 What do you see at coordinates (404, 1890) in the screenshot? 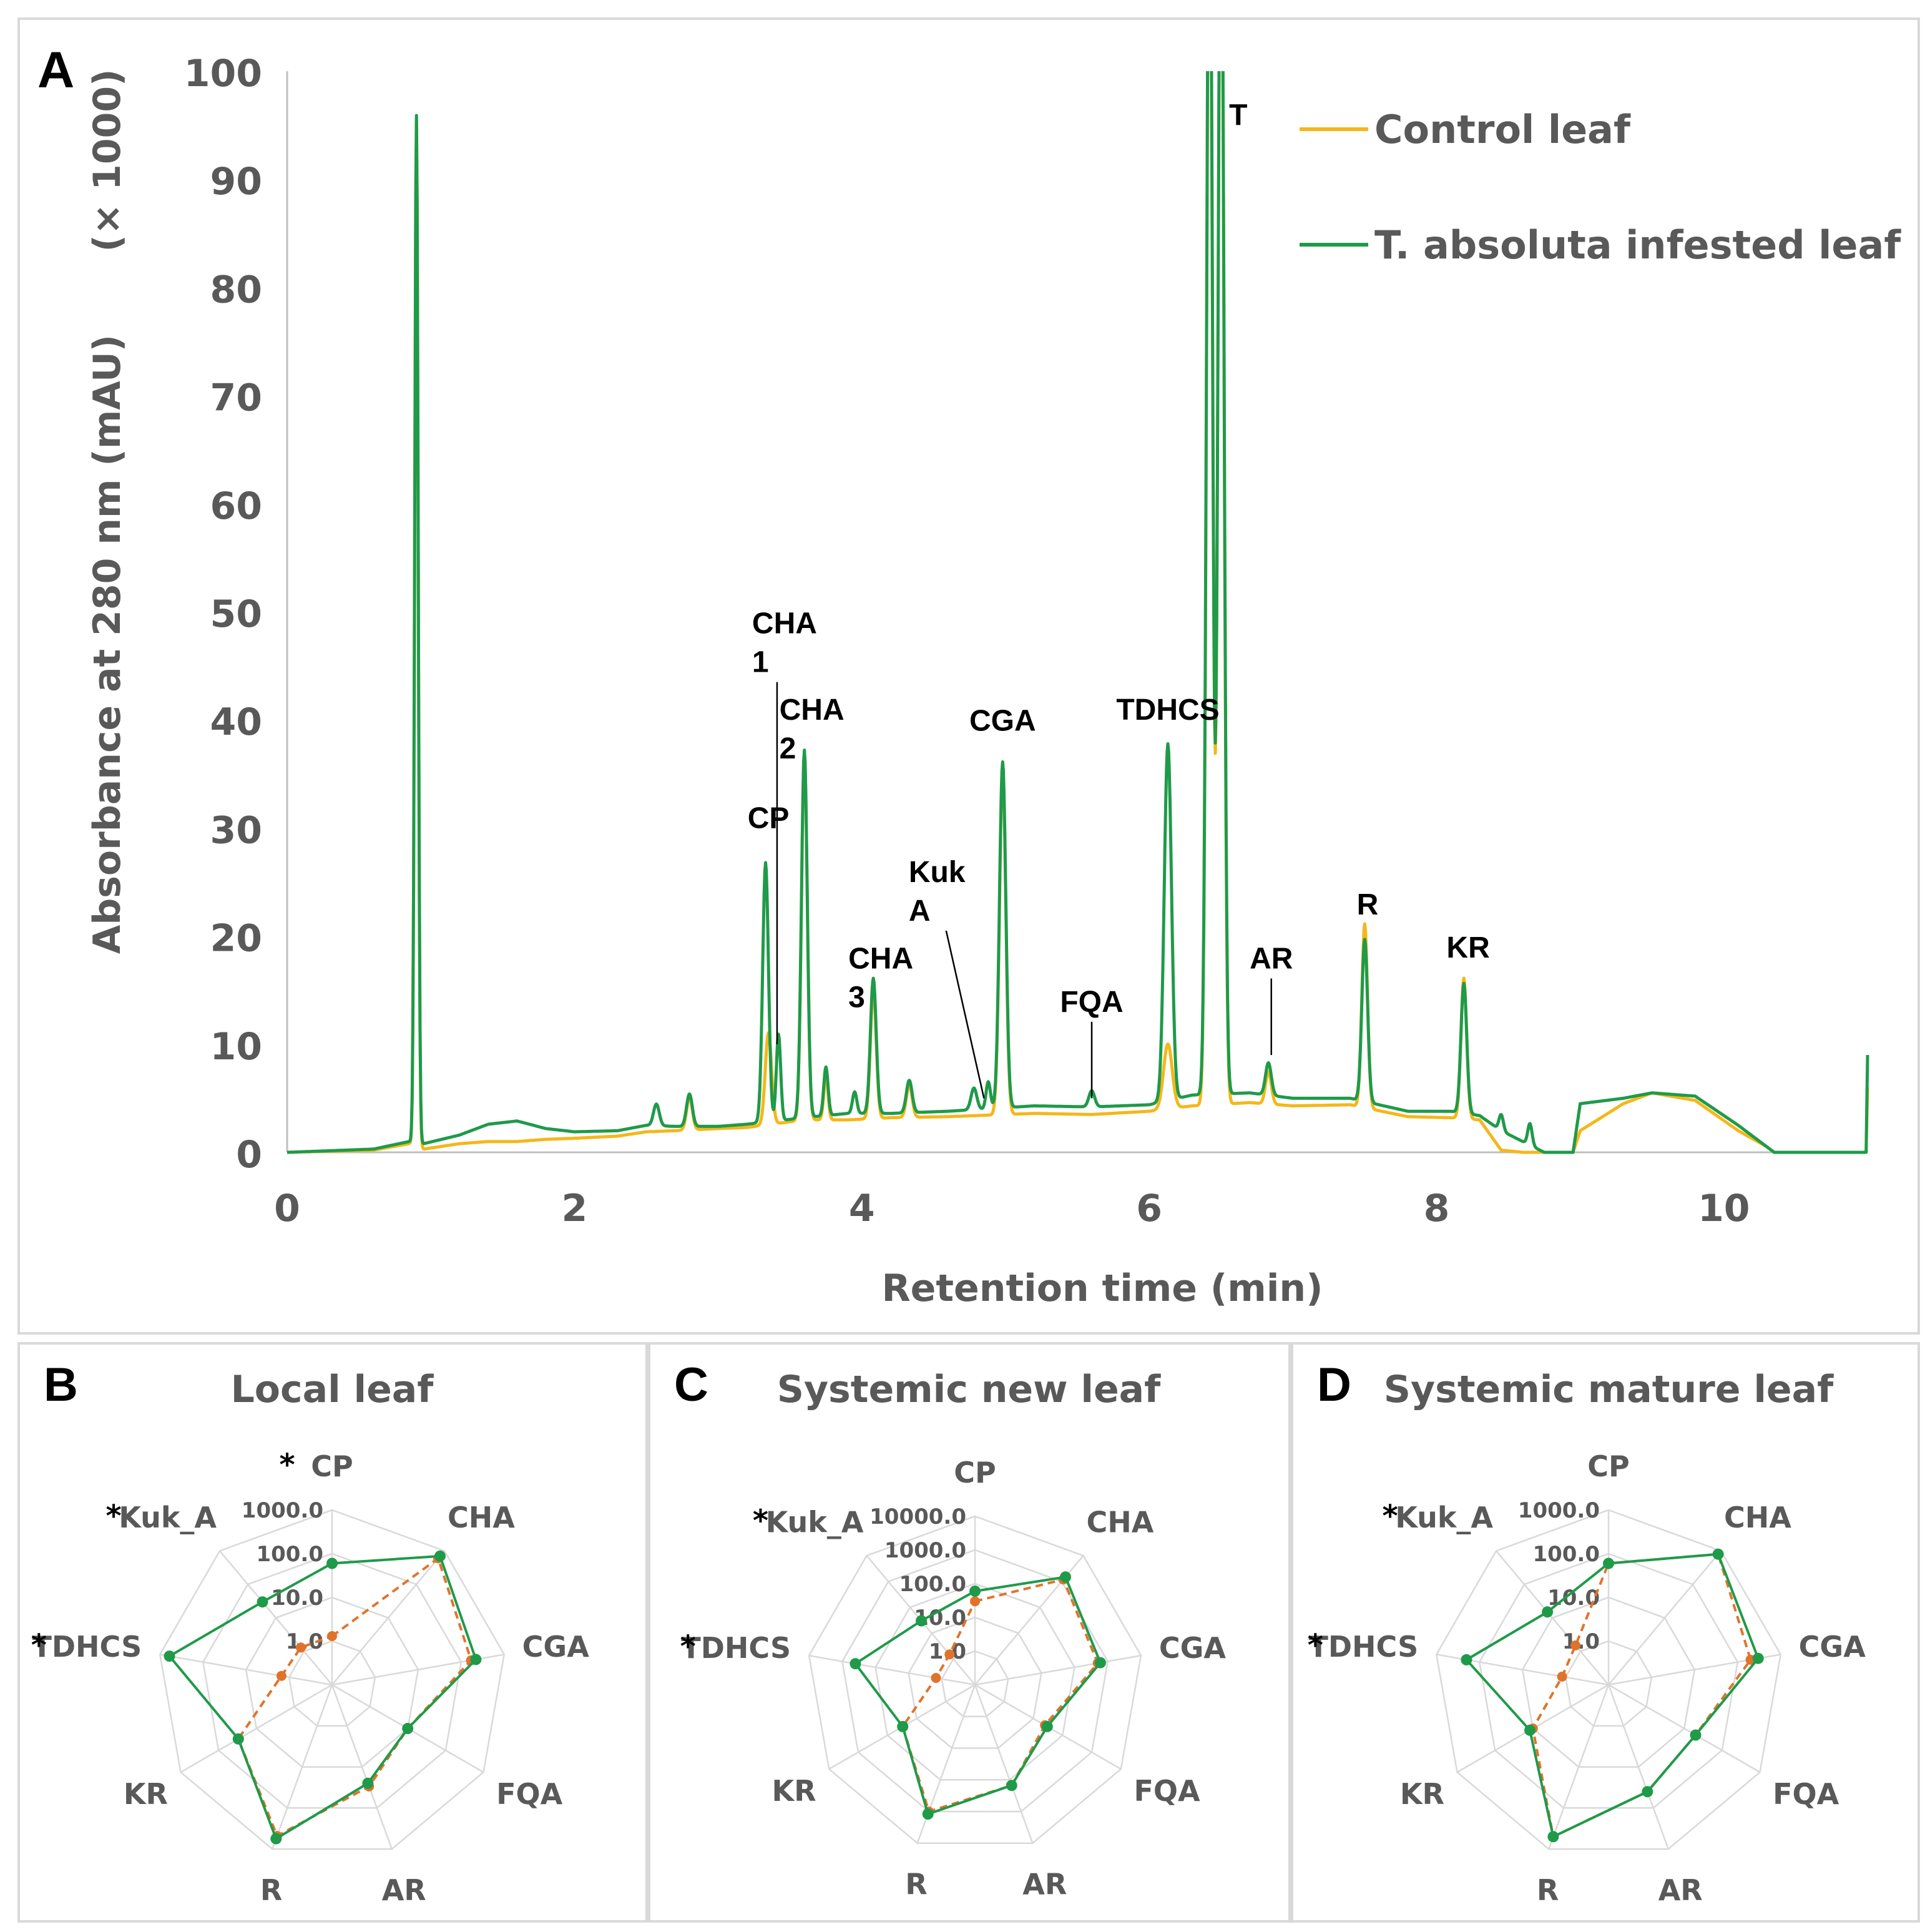
I see `radar-category-label: AR` at bounding box center [404, 1890].